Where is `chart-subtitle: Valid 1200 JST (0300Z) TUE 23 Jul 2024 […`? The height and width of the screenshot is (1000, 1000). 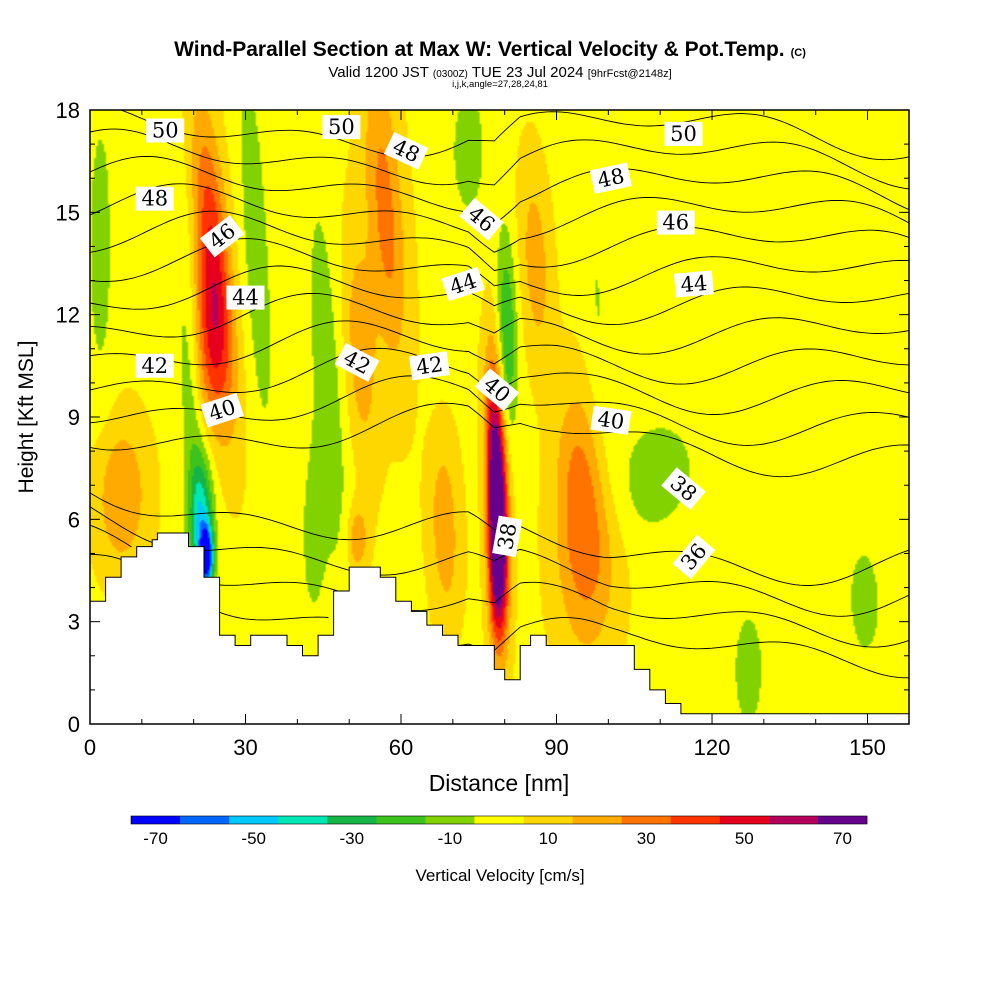 chart-subtitle: Valid 1200 JST (0300Z) TUE 23 Jul 2024 [… is located at coordinates (499, 72).